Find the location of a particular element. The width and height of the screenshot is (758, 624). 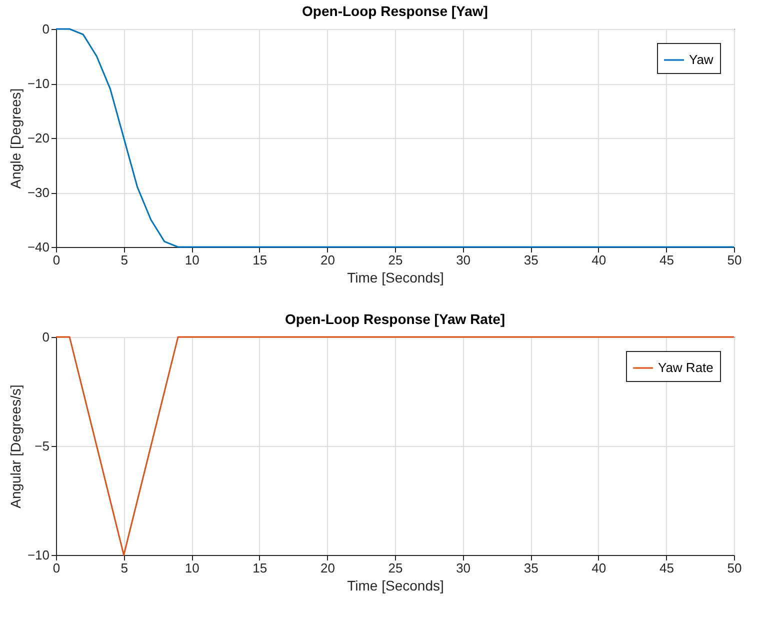

chart-title: Open-Loop Response [Yaw Rate] is located at coordinates (395, 319).